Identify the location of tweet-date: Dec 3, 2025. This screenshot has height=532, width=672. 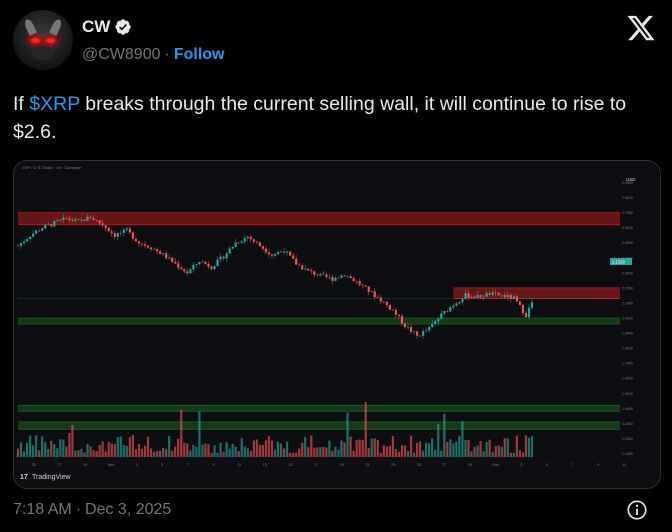
(128, 509).